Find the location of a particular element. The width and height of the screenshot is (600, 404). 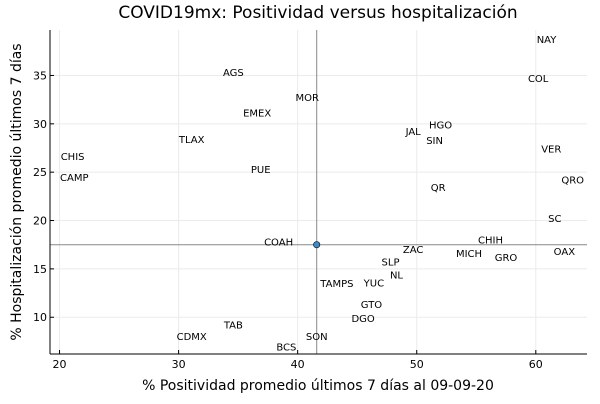

point-label: GTO is located at coordinates (372, 305).